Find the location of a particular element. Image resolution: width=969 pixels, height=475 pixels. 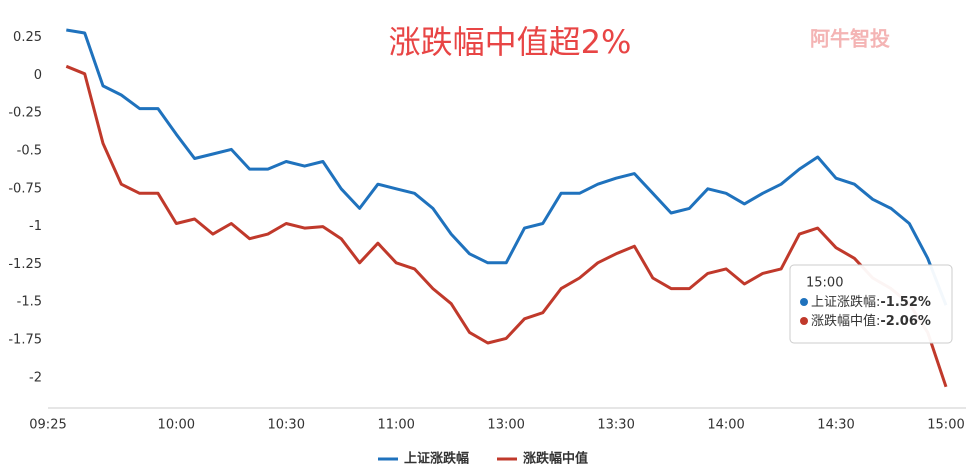

tooltip-box is located at coordinates (871, 304).